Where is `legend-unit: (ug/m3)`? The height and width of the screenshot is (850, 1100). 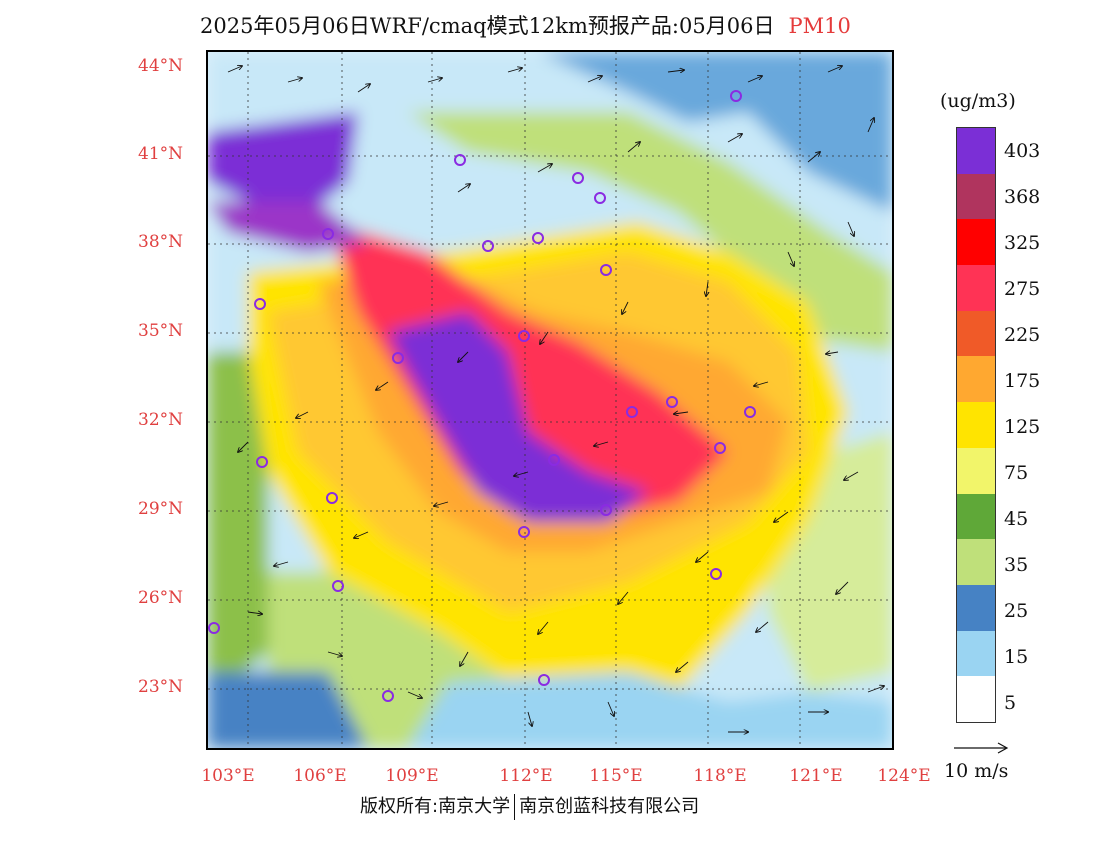
legend-unit: (ug/m3) is located at coordinates (978, 101).